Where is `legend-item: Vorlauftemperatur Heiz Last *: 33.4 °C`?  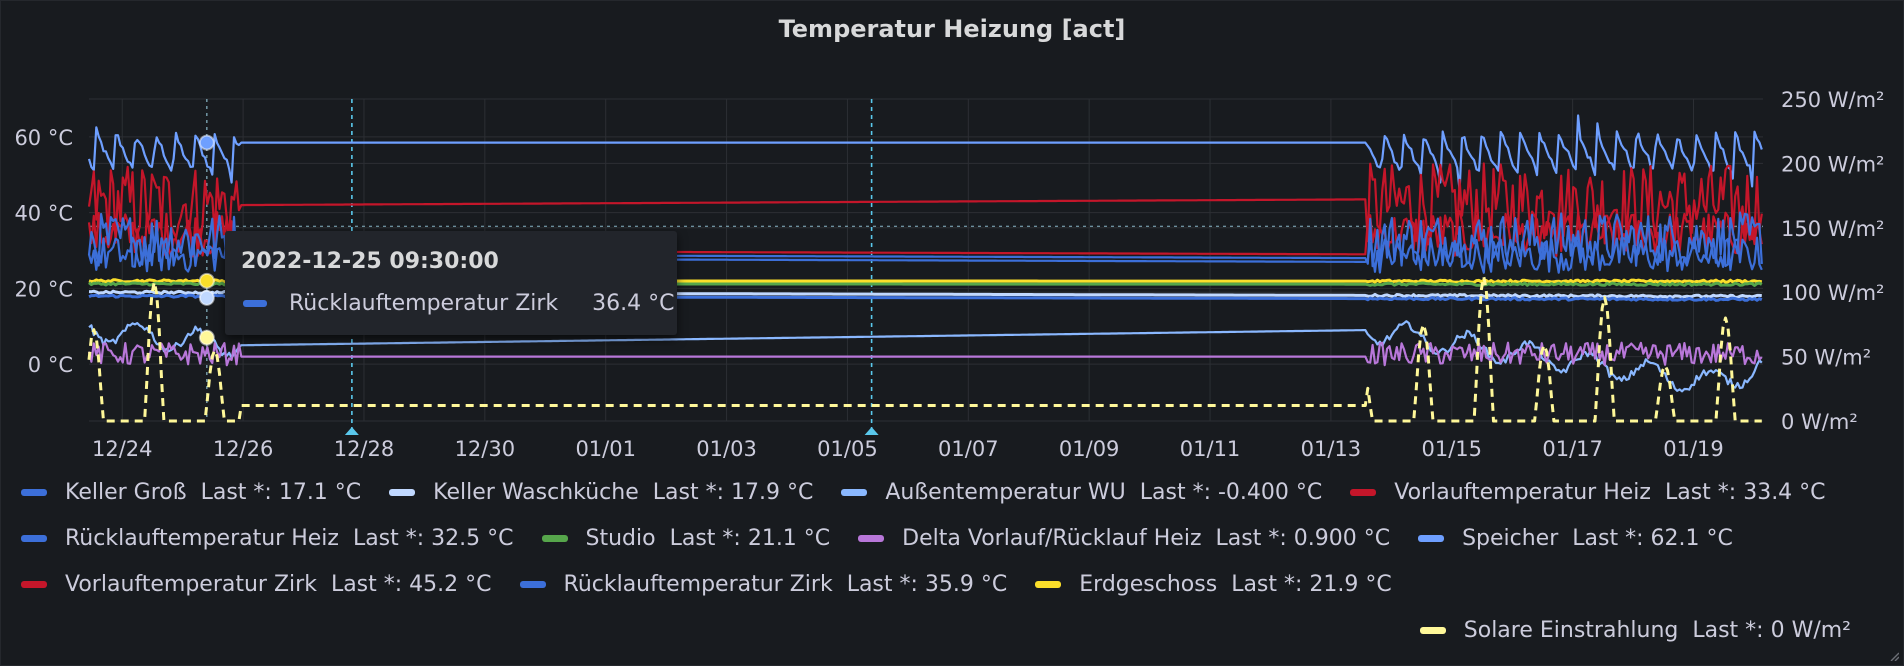
legend-item: Vorlauftemperatur Heiz Last *: 33.4 °C is located at coordinates (1588, 492).